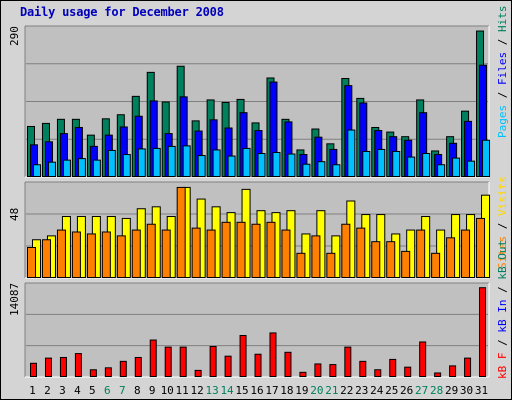  What do you see at coordinates (77, 390) in the screenshot?
I see `day-tick-label: 4` at bounding box center [77, 390].